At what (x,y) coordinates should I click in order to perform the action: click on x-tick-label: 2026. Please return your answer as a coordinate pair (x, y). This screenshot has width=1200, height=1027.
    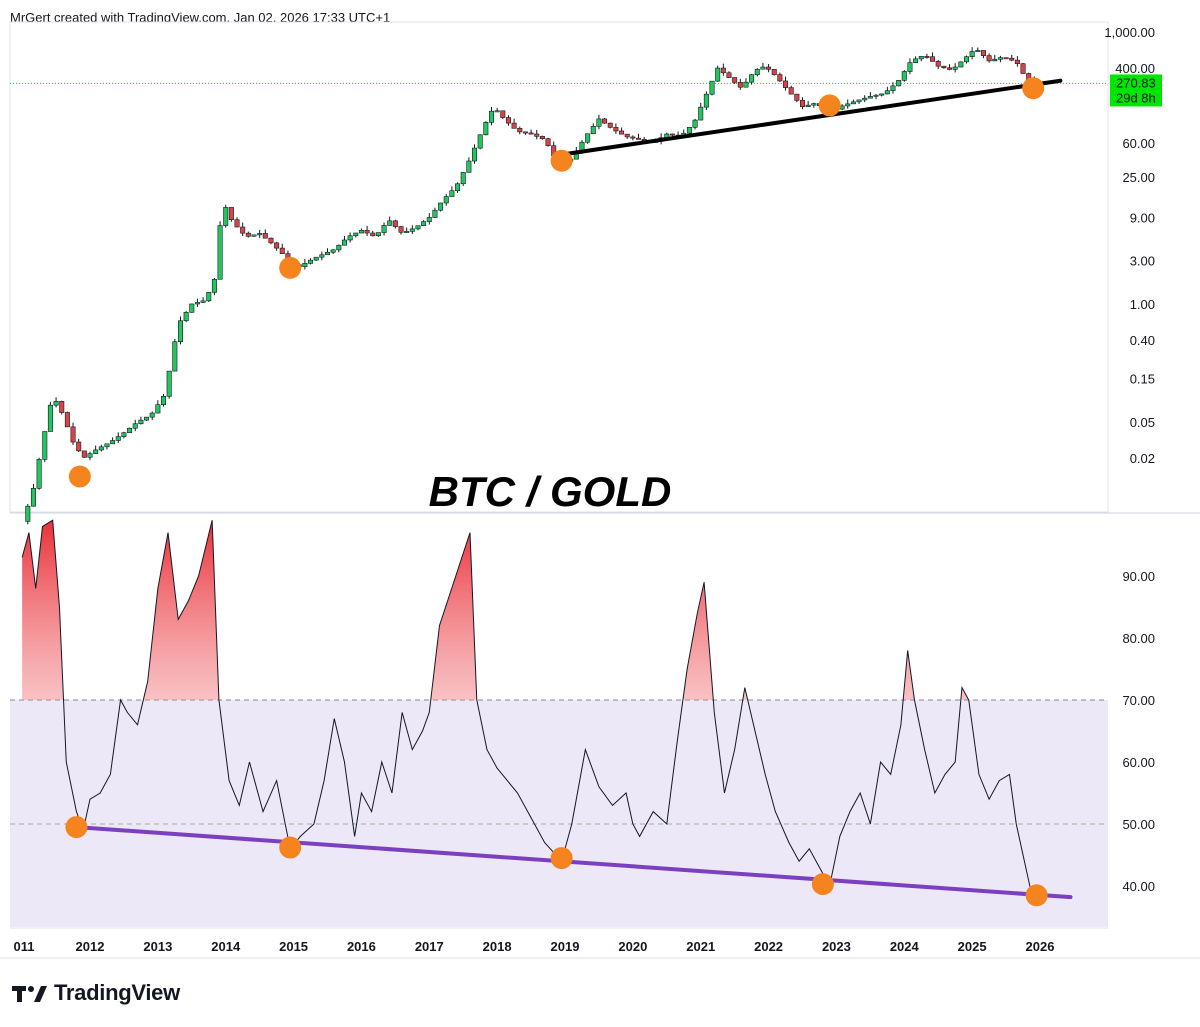
    Looking at the image, I should click on (1040, 946).